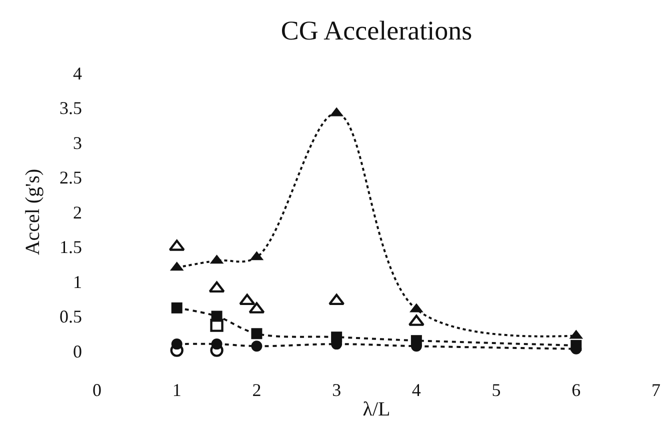 This screenshot has width=671, height=427. I want to click on x-tick-label: 7, so click(656, 390).